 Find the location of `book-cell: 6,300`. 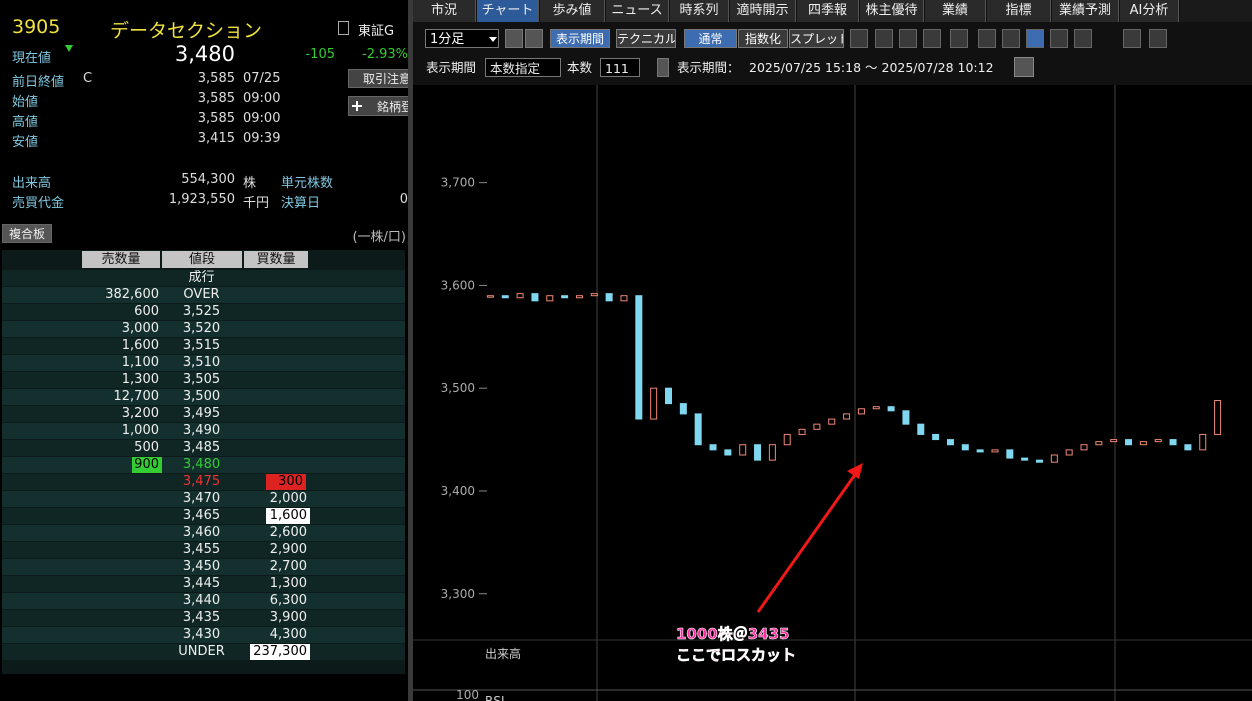

book-cell: 6,300 is located at coordinates (288, 600).